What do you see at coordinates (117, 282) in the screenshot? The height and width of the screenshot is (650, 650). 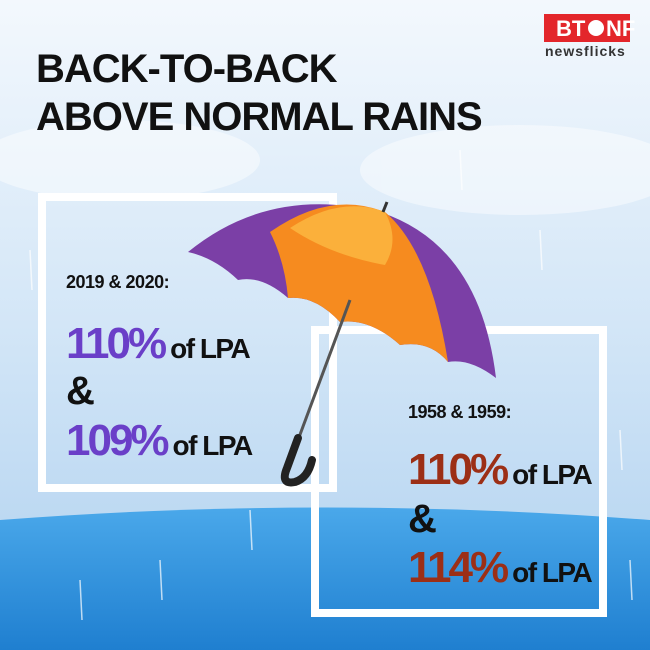 I see `panel-label: 2019 & 2020:` at bounding box center [117, 282].